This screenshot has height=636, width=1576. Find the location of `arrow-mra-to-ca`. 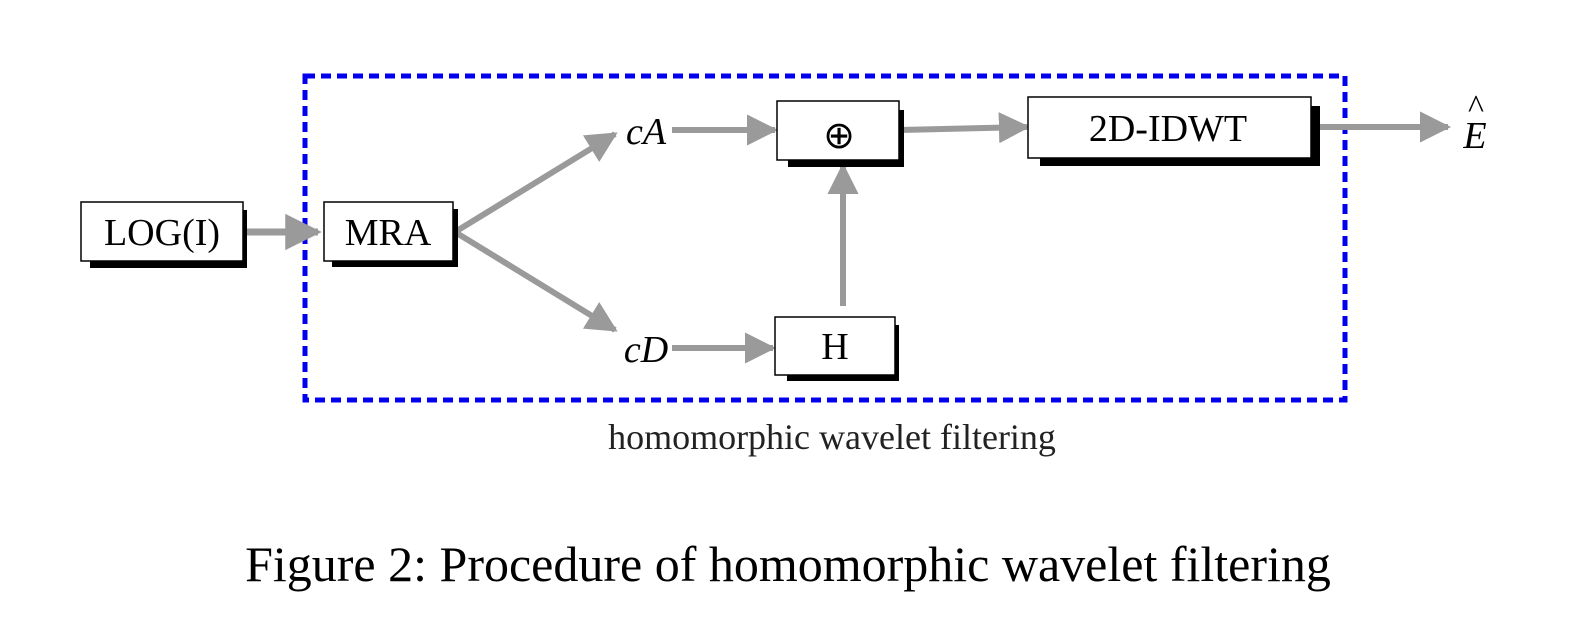

arrow-mra-to-ca is located at coordinates (535, 183).